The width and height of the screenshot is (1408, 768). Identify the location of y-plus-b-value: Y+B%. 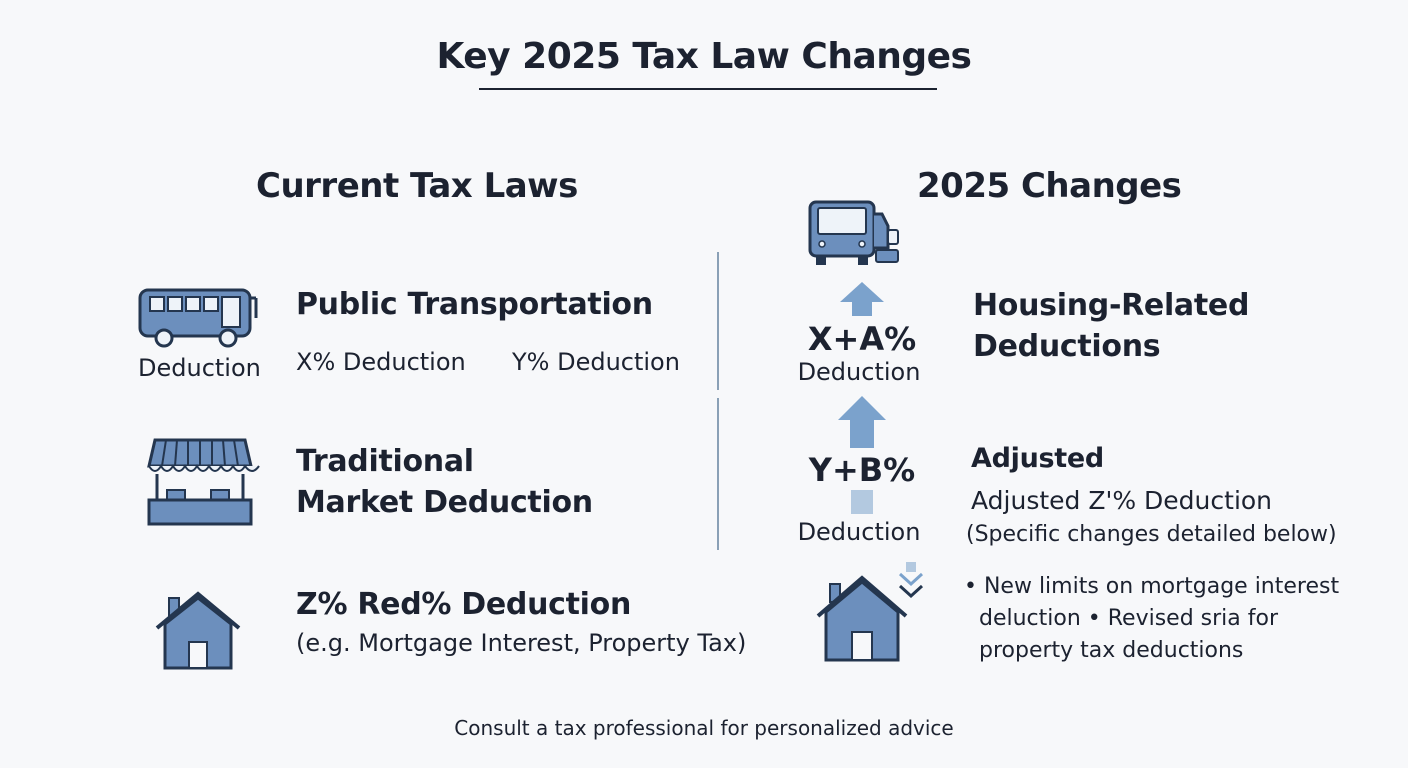
(862, 470).